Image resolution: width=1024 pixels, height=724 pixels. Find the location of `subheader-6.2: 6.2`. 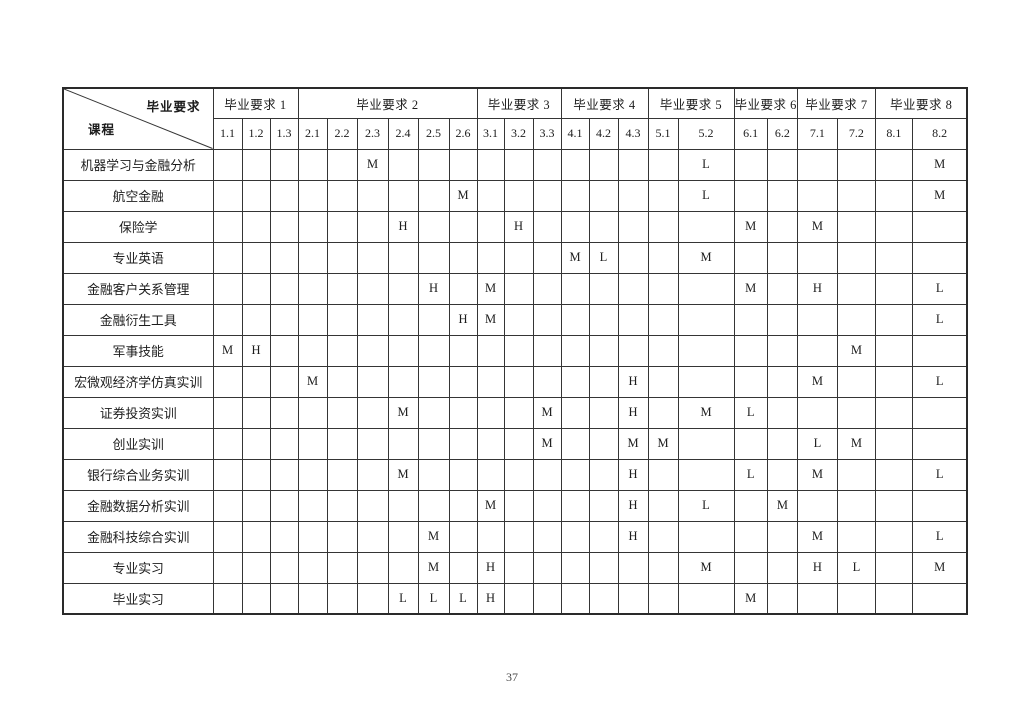

subheader-6.2: 6.2 is located at coordinates (782, 133).